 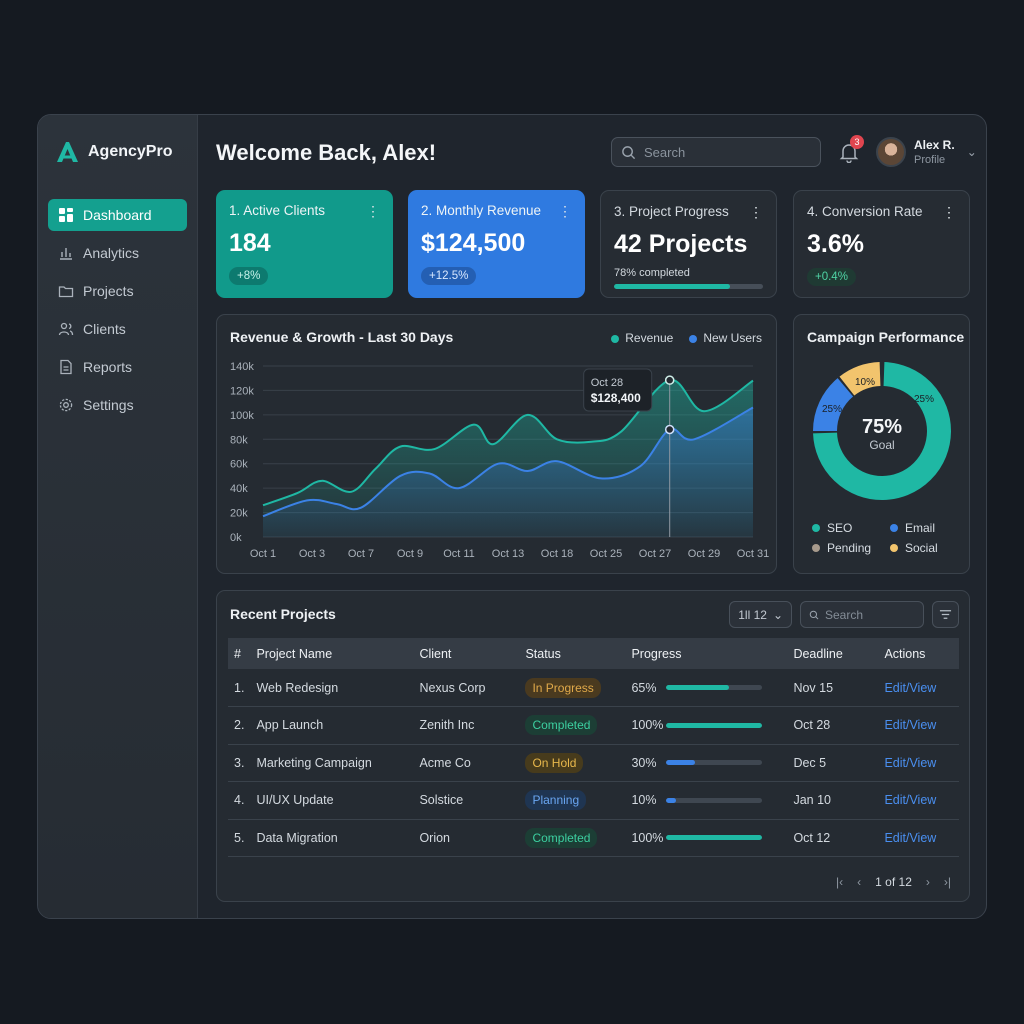 I want to click on filter-button, so click(x=945, y=614).